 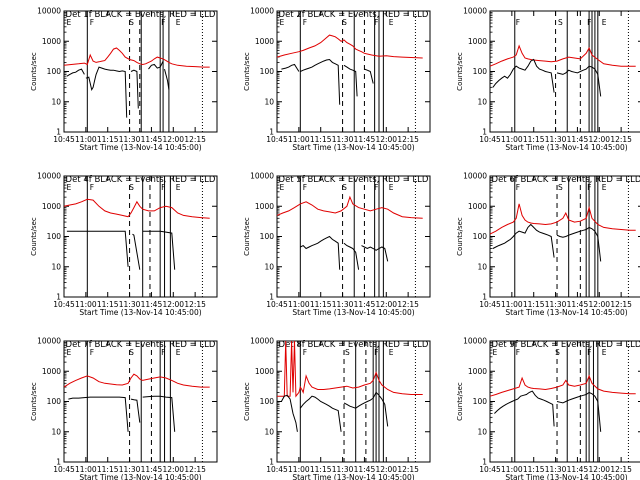 What do you see at coordinates (460, 236) in the screenshot?
I see `det6-ylabel: Counts/sec` at bounding box center [460, 236].